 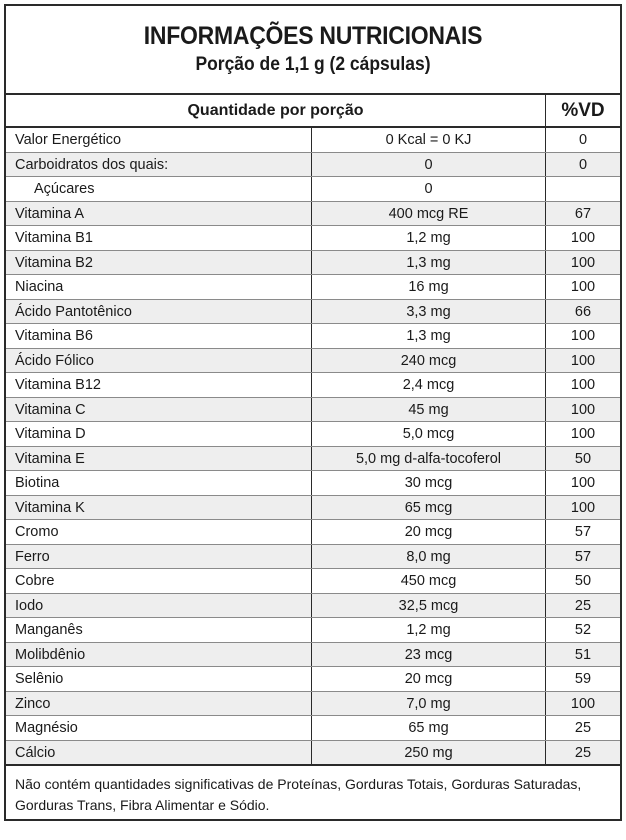 What do you see at coordinates (429, 703) in the screenshot?
I see `nutrient-amount: 7,0 mg` at bounding box center [429, 703].